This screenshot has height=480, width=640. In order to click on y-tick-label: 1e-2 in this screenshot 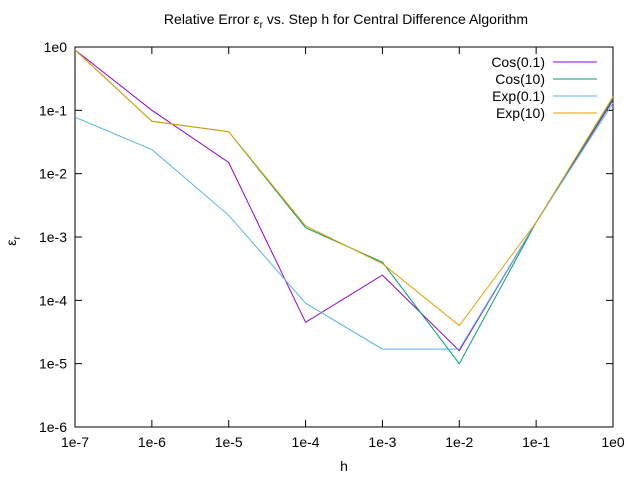, I will do `click(53, 174)`.